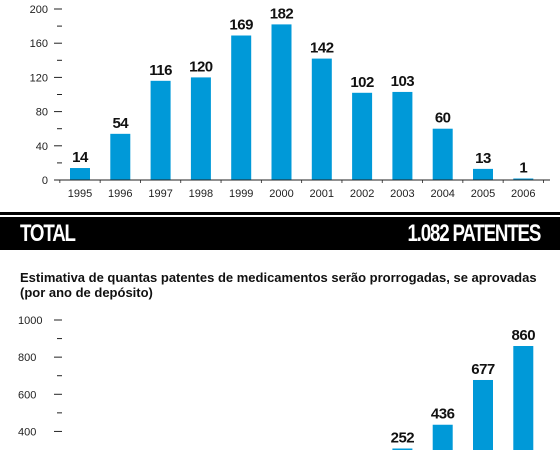 This screenshot has height=450, width=560. Describe the element at coordinates (282, 13) in the screenshot. I see `data-label: 182` at that location.